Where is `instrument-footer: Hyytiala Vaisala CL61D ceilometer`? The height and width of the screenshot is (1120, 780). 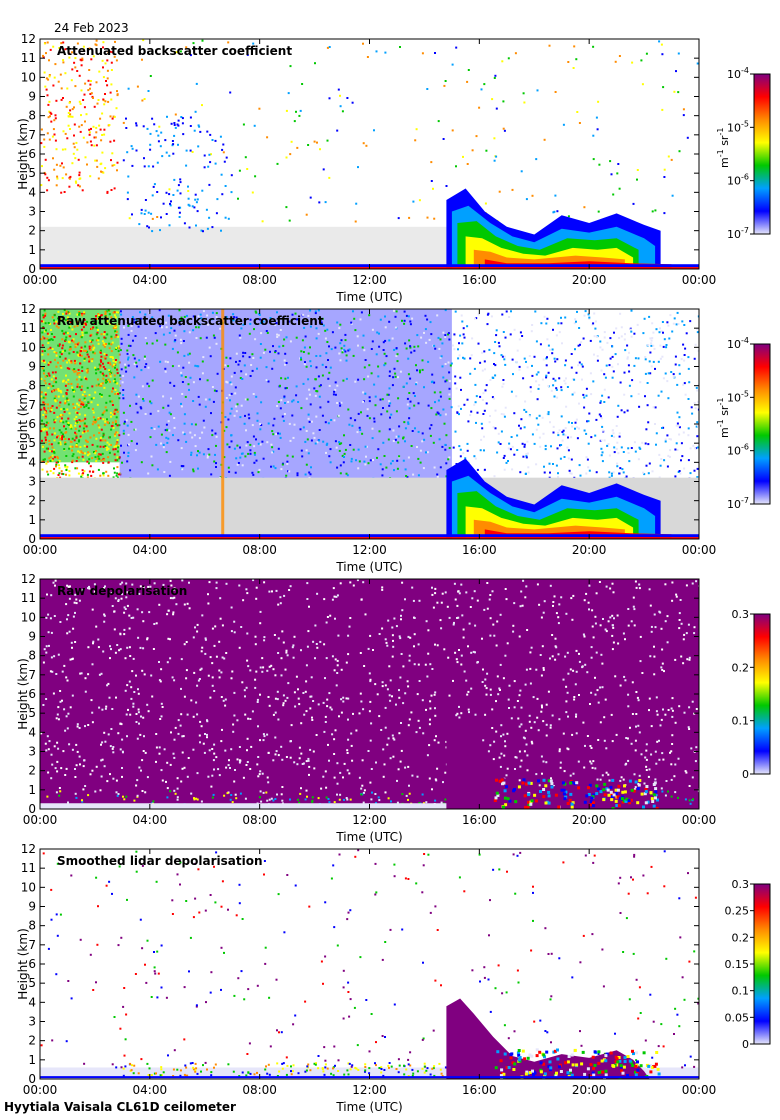
instrument-footer: Hyytiala Vaisala CL61D ceilometer is located at coordinates (120, 1107).